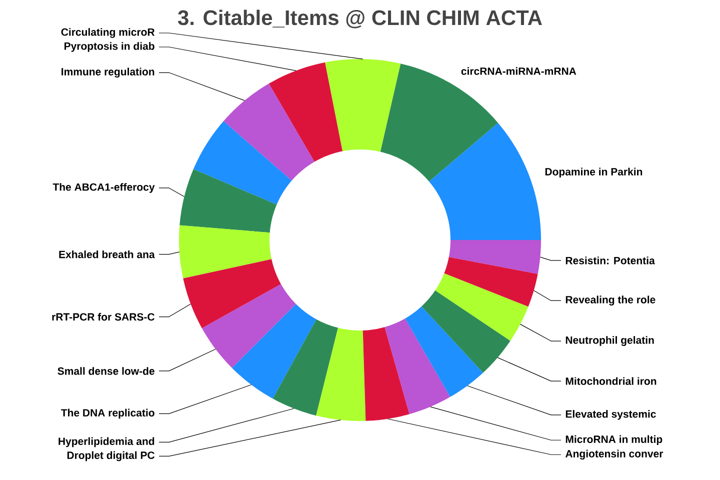  Describe the element at coordinates (109, 47) in the screenshot. I see `slice-label: Pyroptosis in diab` at that location.